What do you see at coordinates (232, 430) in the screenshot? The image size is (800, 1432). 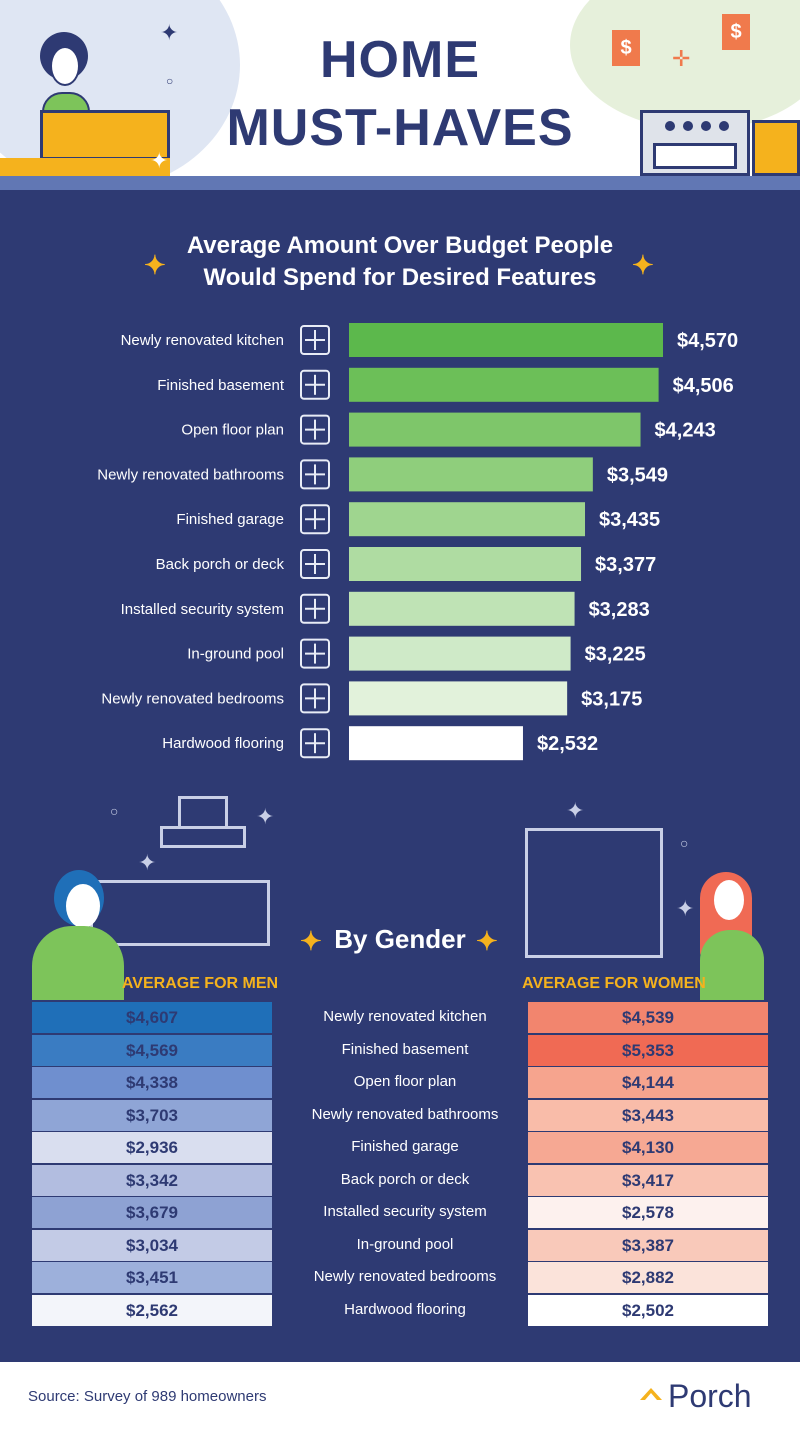 I see `category-label: Open floor plan` at bounding box center [232, 430].